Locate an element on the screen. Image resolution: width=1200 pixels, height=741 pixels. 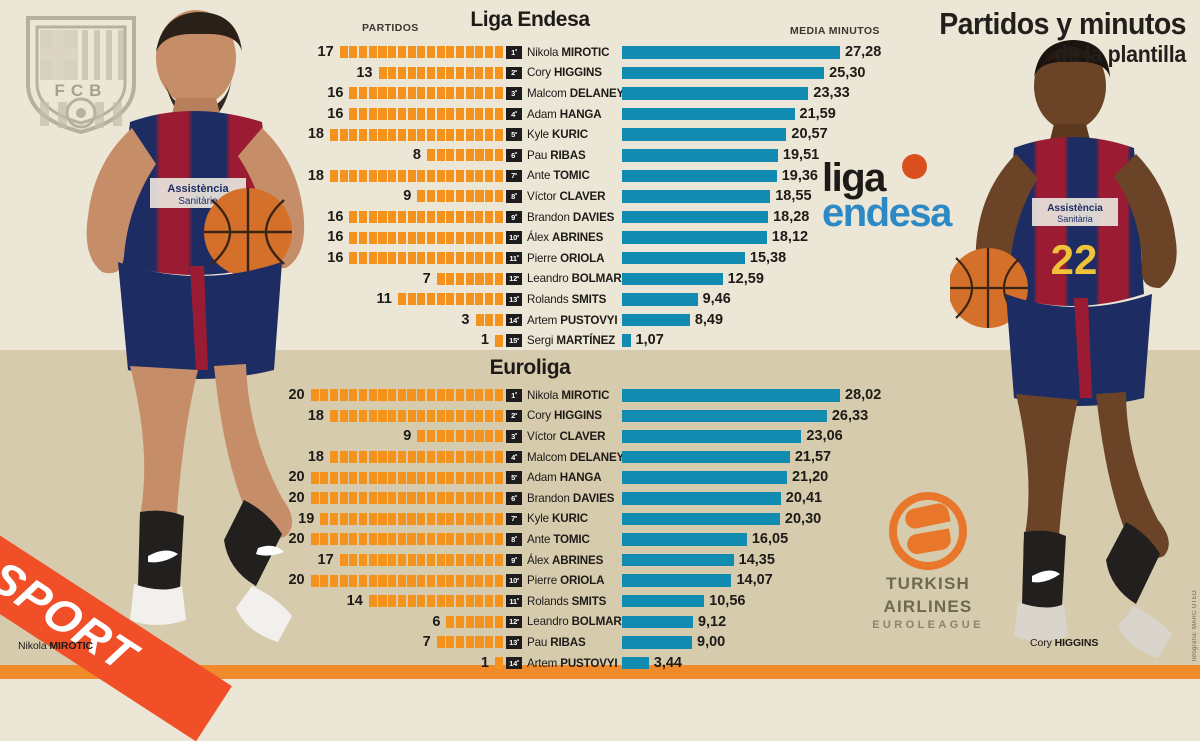
games-count-value: 1 is located at coordinates (484, 340).